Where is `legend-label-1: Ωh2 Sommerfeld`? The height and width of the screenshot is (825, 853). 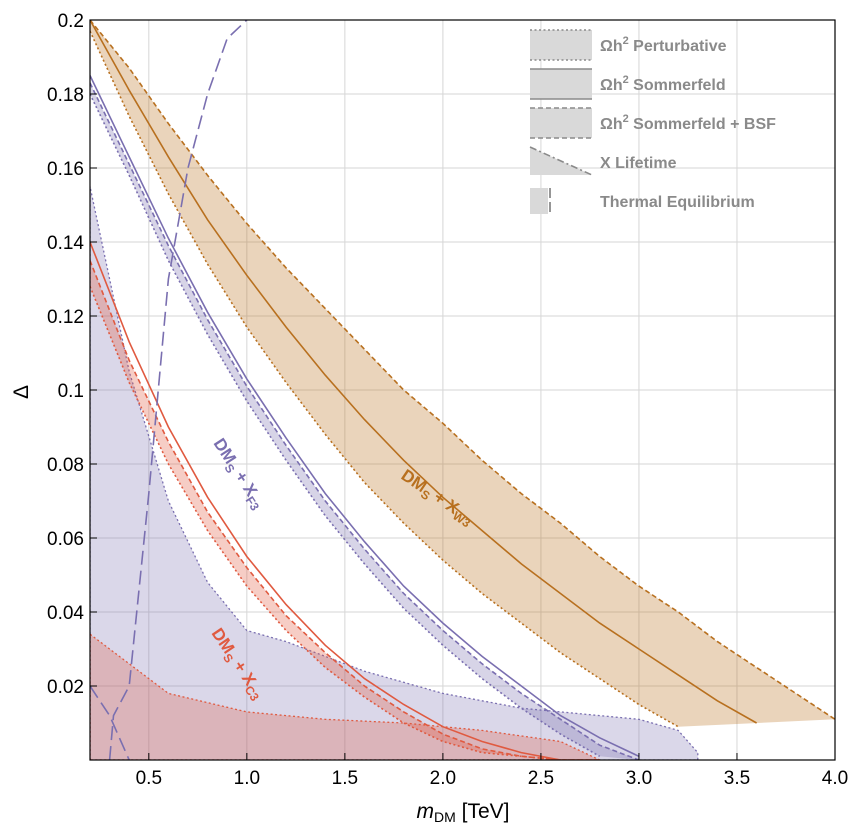
legend-label-1: Ωh2 Sommerfeld is located at coordinates (663, 84).